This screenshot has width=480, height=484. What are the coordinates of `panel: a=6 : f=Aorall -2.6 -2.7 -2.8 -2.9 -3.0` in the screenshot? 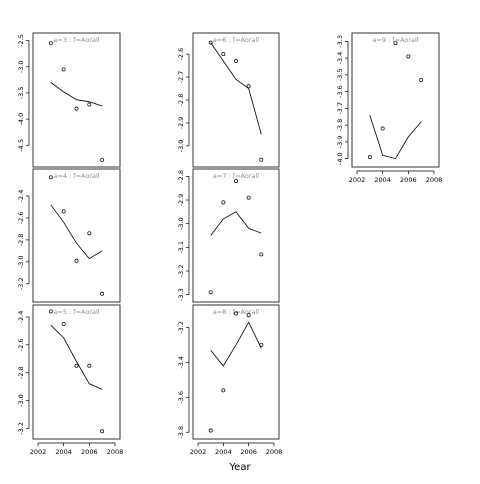 It's located at (228, 100).